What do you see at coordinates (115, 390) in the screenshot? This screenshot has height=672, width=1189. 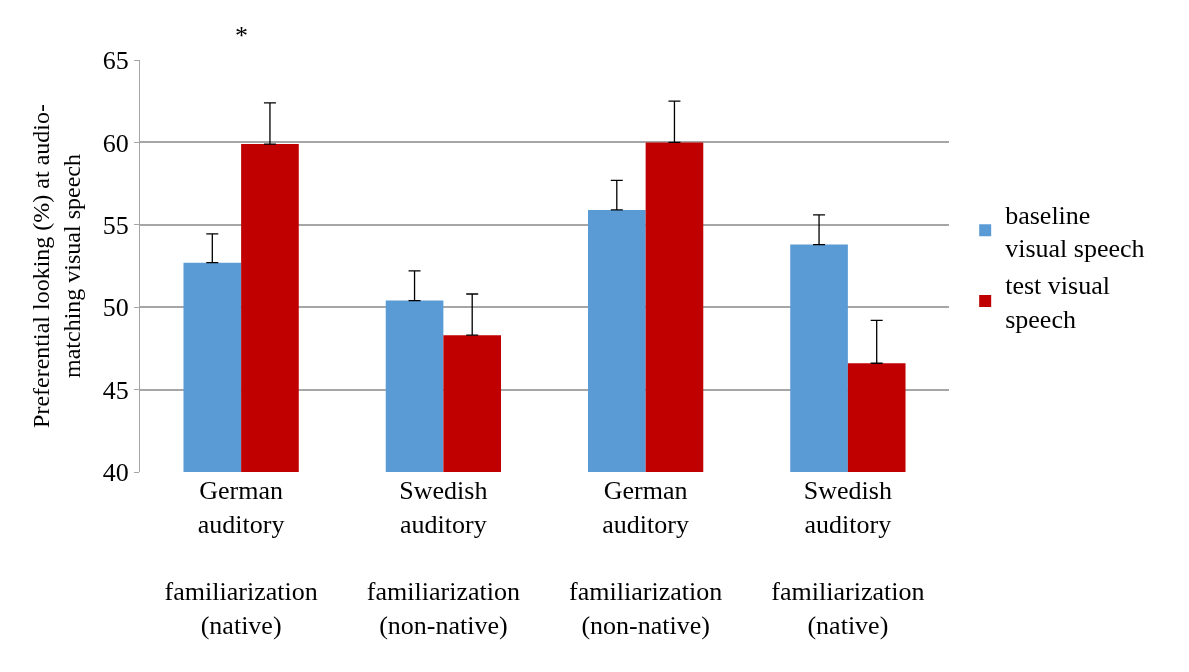 I see `y-tick-label: 45` at bounding box center [115, 390].